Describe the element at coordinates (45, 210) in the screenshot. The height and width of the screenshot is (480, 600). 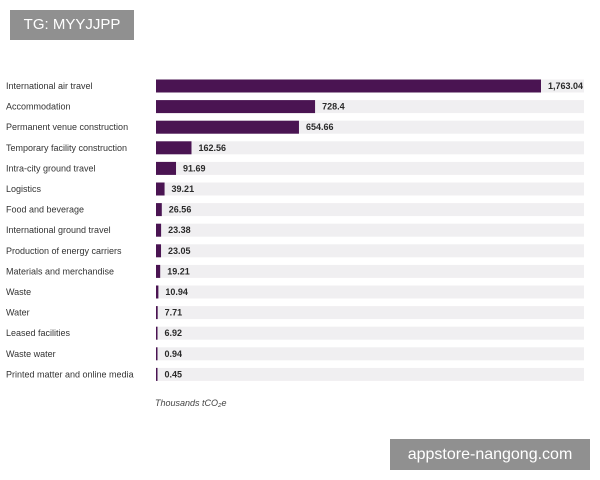
I see `category-label: Food and beverage` at that location.